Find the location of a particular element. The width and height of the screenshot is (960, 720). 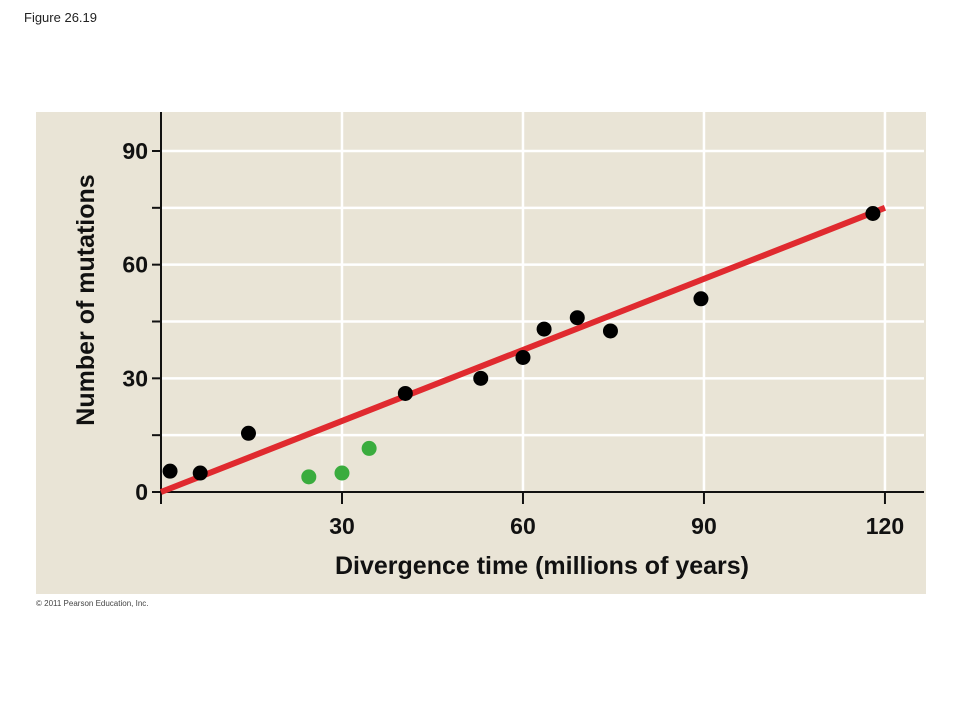

x-tick-label: 90 is located at coordinates (704, 526).